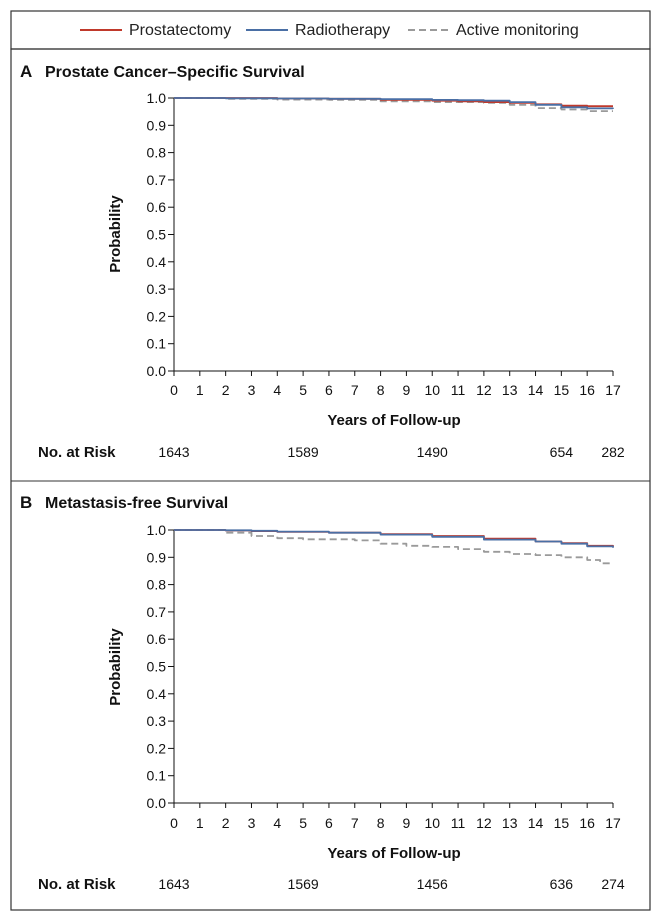  I want to click on panel-a-y-tick-label: 0.1, so click(157, 344).